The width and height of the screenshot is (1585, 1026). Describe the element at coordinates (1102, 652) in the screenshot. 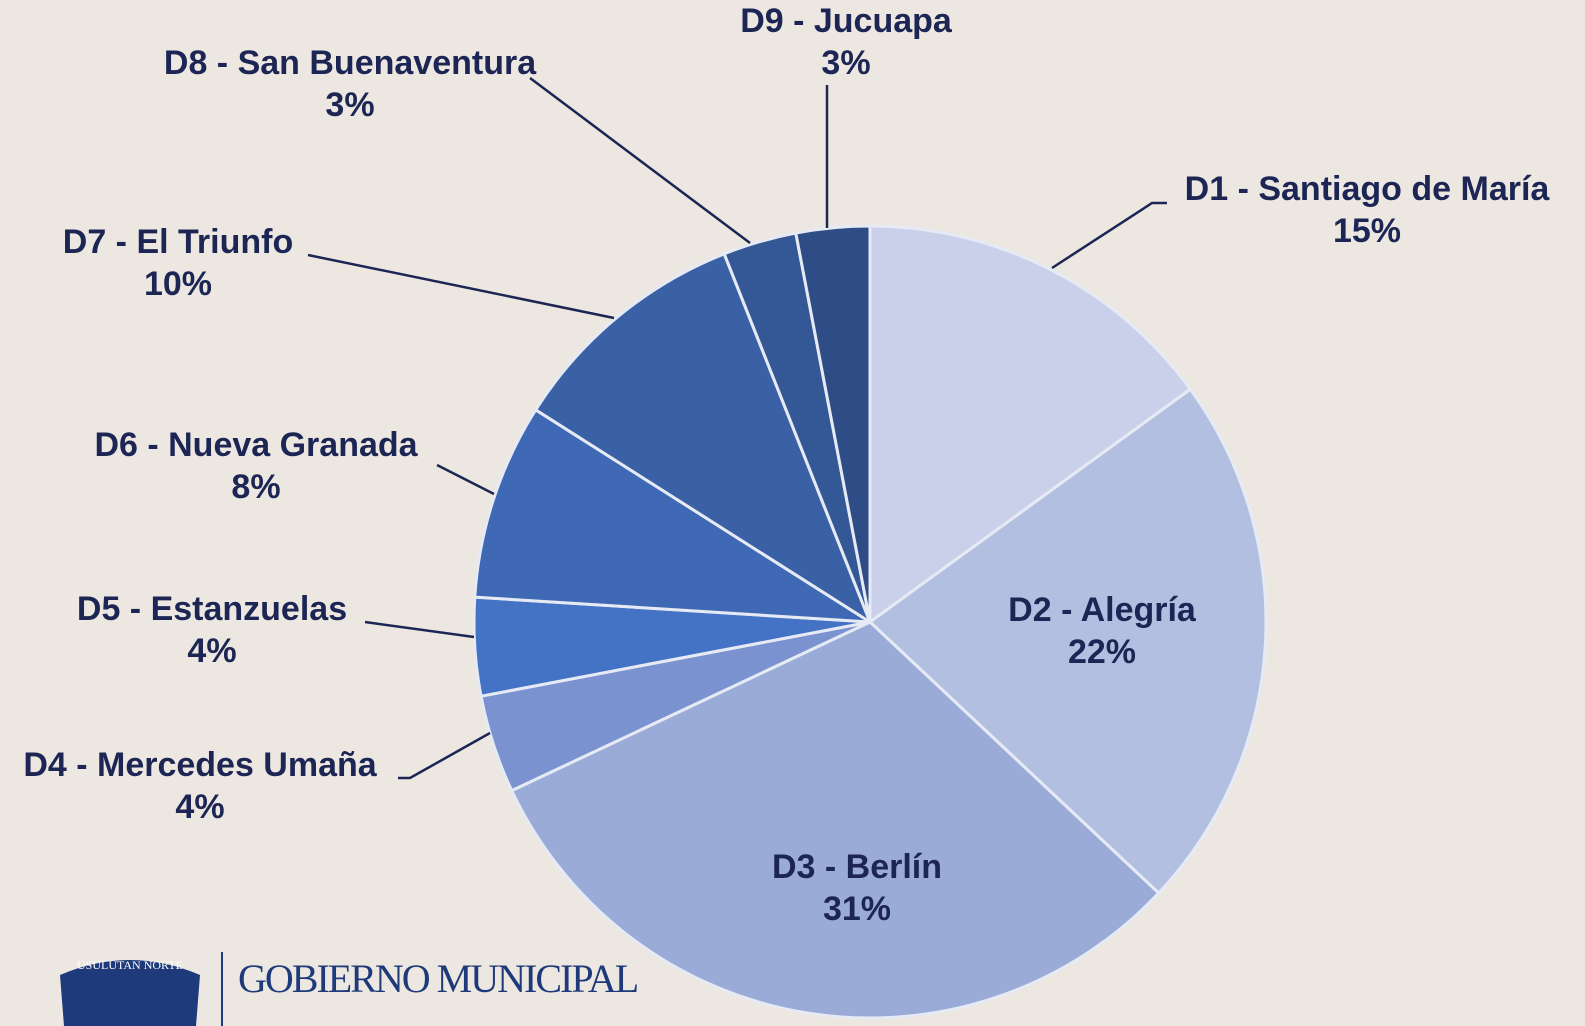

I see `slice-value-label: 22%` at that location.